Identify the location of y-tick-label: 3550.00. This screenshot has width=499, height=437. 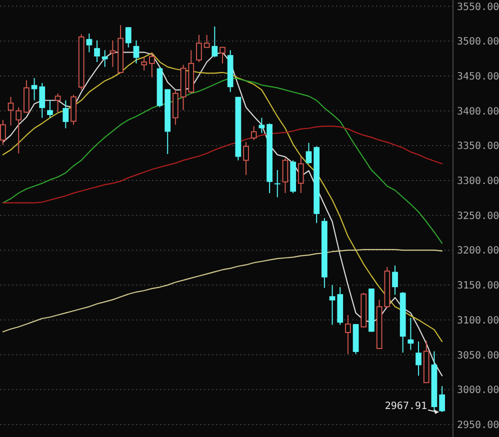
(478, 7).